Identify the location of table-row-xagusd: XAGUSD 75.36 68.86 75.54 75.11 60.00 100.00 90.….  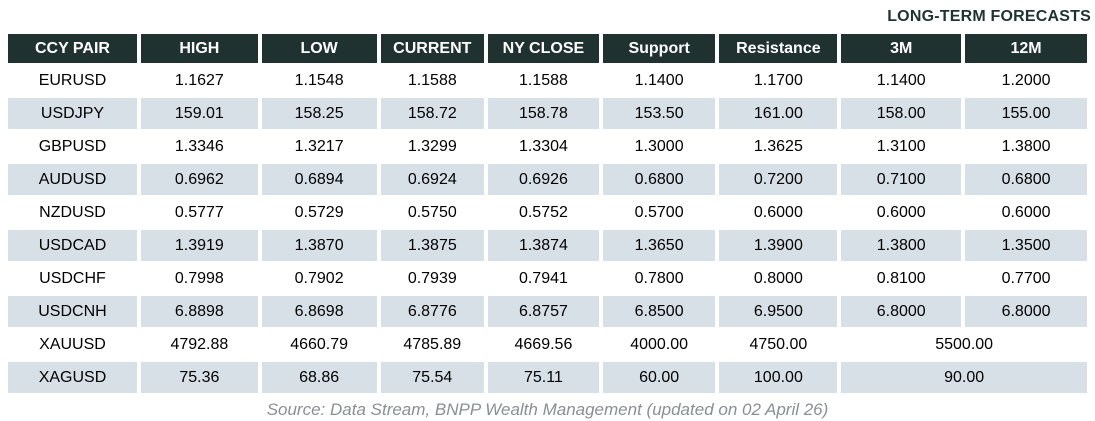
(547, 377).